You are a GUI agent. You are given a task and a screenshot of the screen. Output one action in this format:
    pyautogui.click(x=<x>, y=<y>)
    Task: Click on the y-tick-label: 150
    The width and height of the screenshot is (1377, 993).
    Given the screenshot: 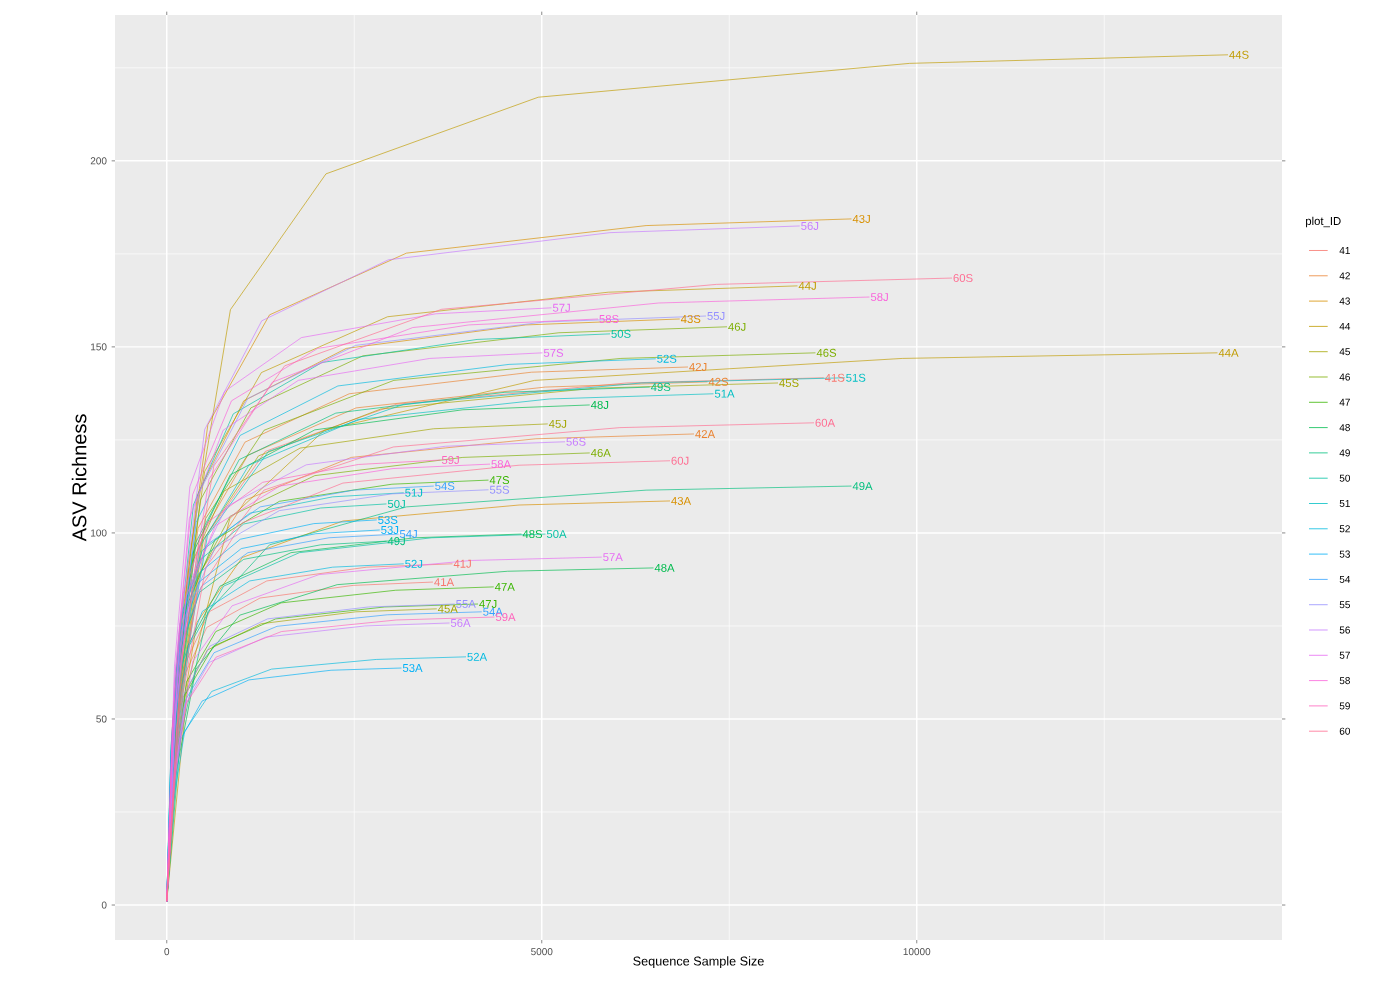 What is the action you would take?
    pyautogui.click(x=99, y=347)
    